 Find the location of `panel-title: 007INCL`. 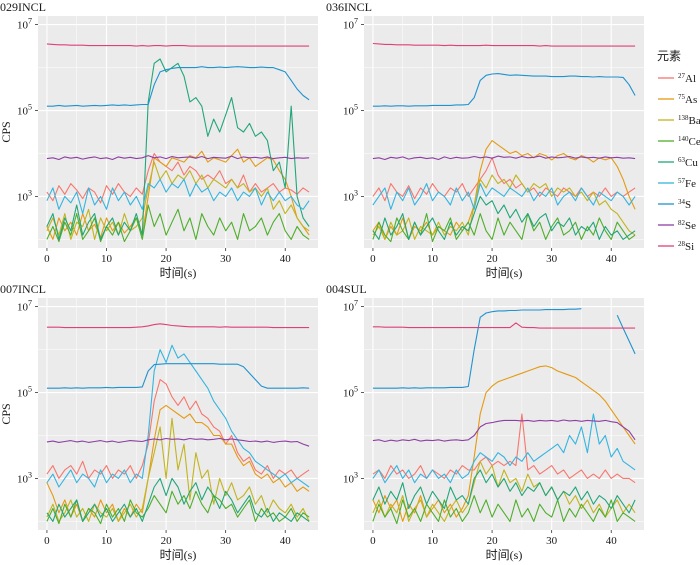

panel-title: 007INCL is located at coordinates (23, 289).